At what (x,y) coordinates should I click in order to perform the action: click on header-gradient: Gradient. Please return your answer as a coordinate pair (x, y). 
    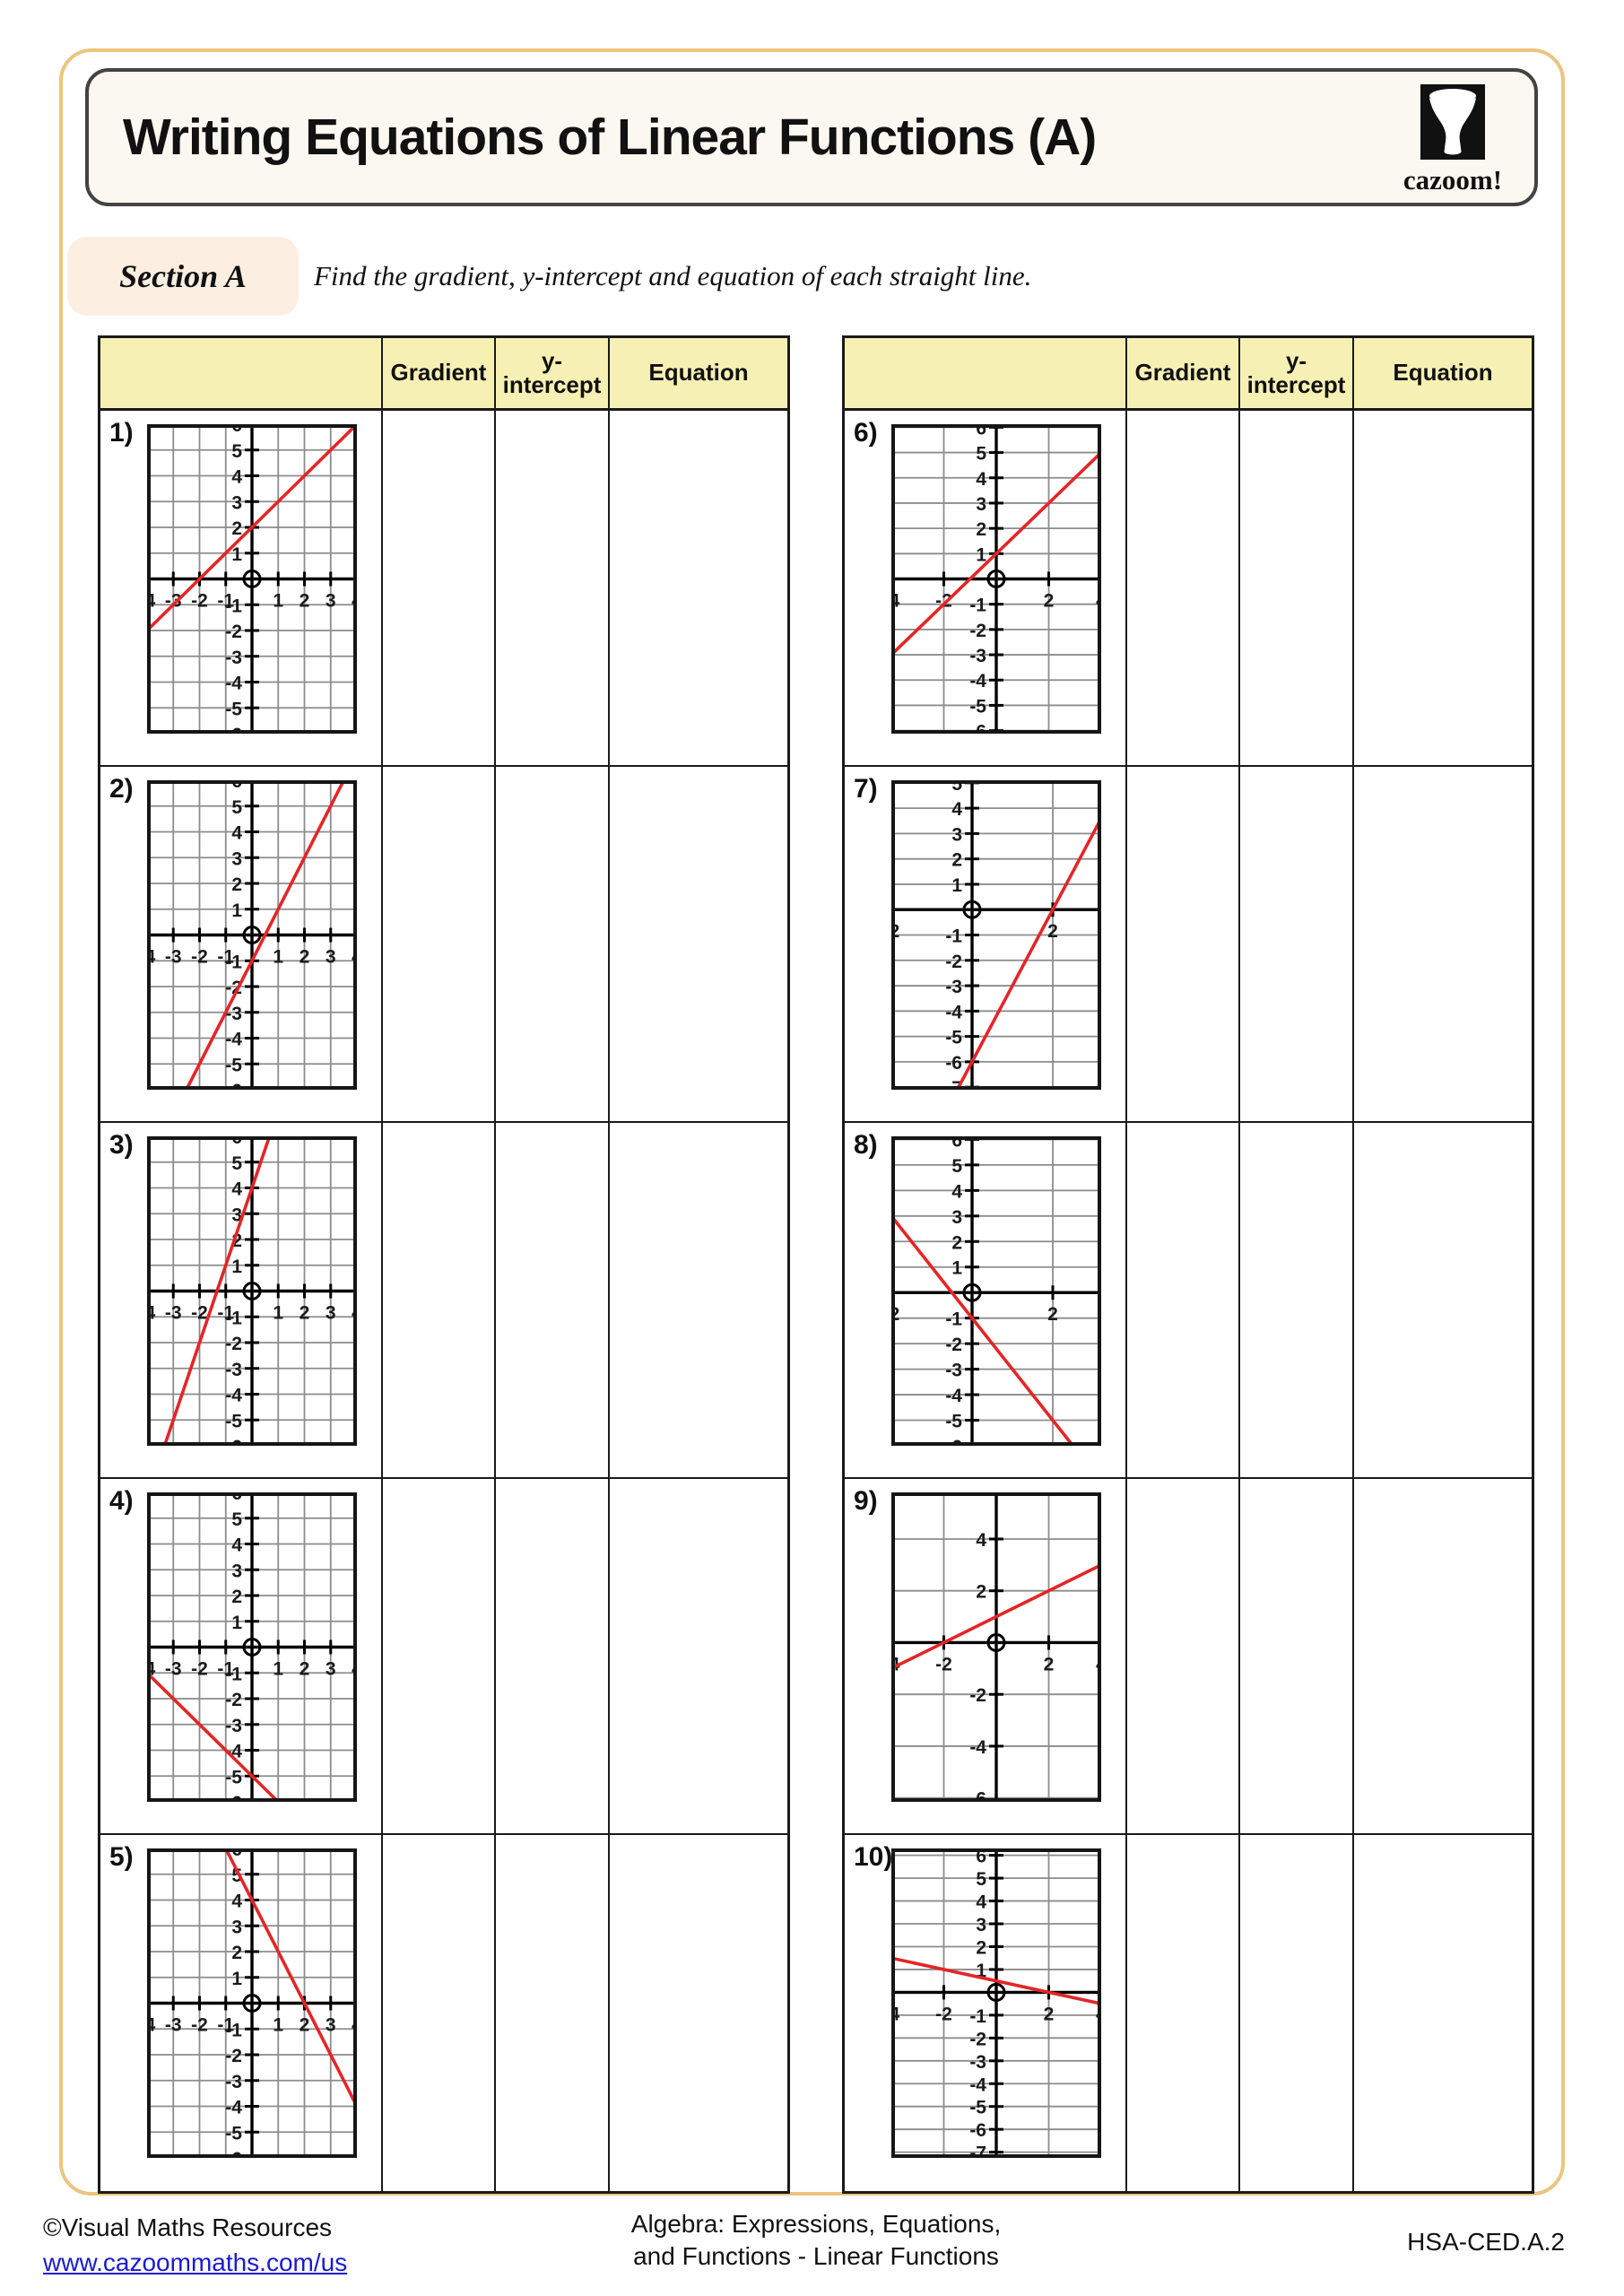
    Looking at the image, I should click on (437, 374).